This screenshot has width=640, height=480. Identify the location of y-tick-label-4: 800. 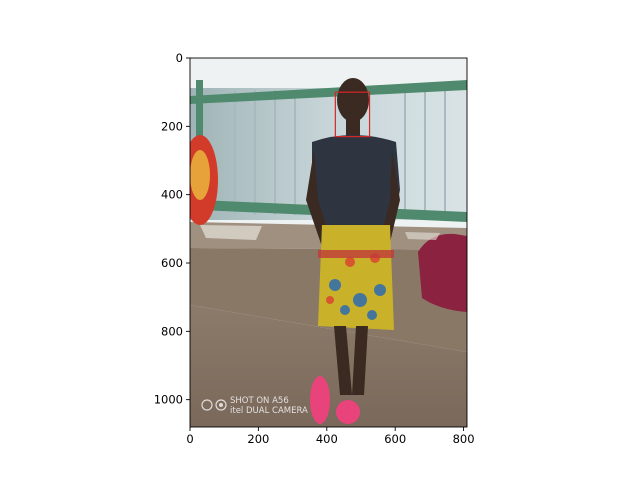
(172, 331).